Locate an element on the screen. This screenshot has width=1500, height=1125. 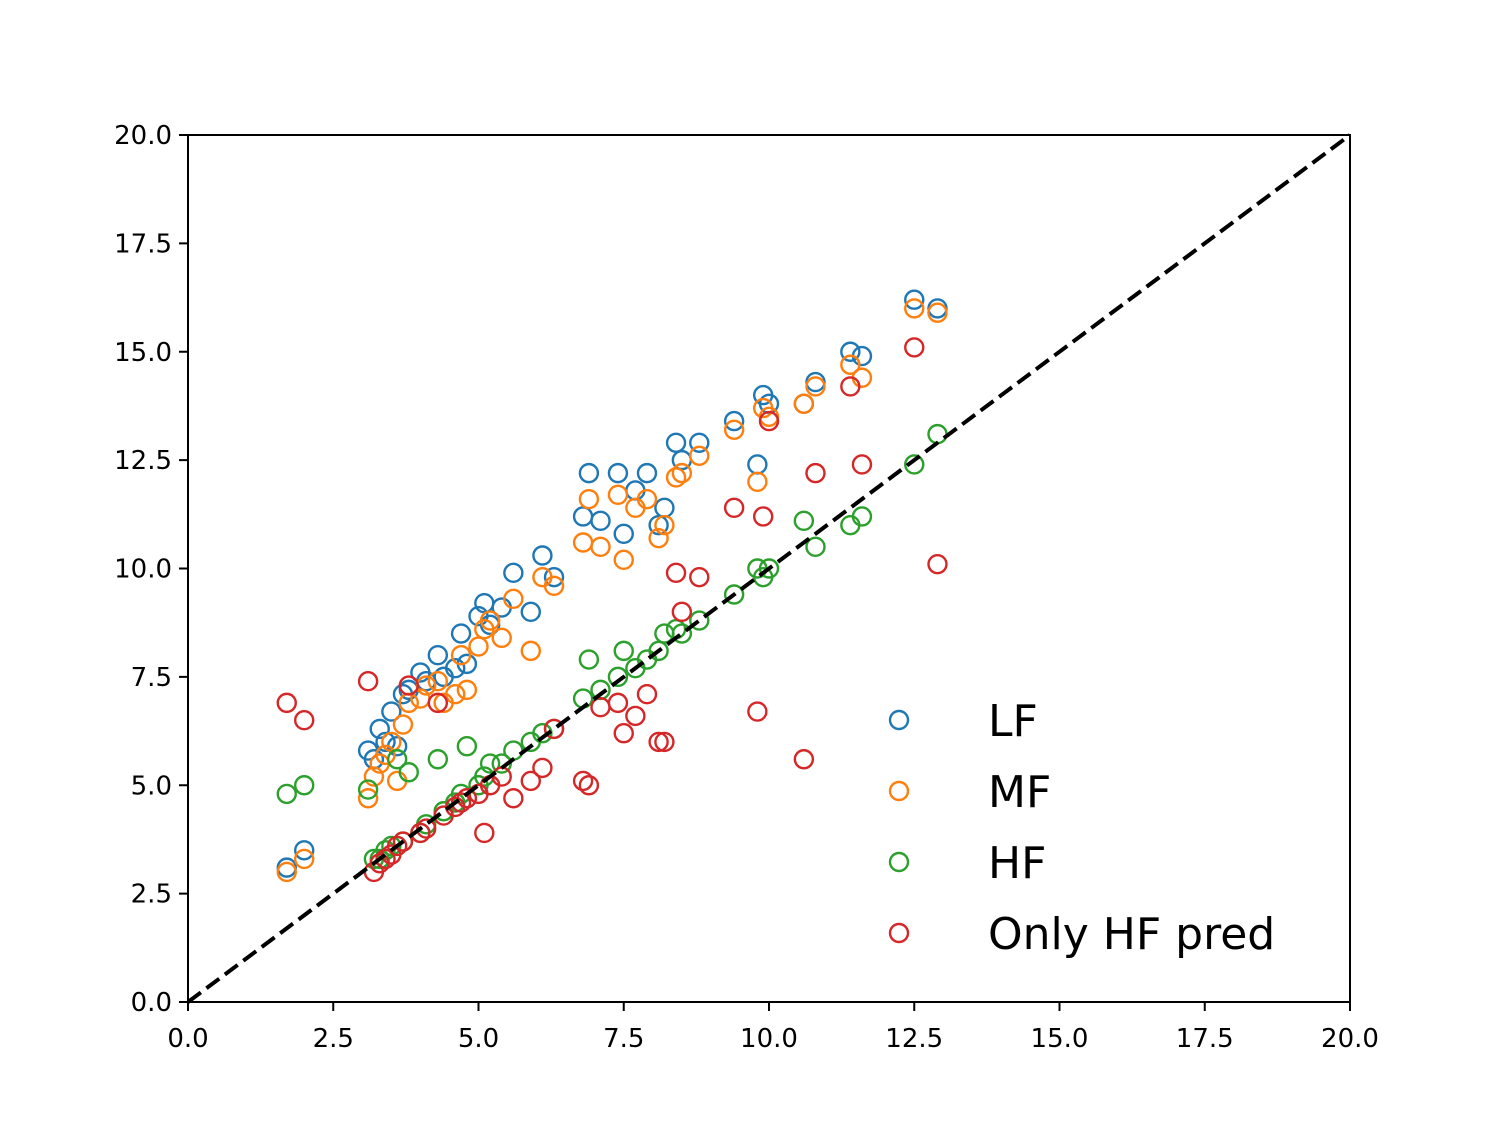
x-tick-label: 0.0 is located at coordinates (187, 1039).